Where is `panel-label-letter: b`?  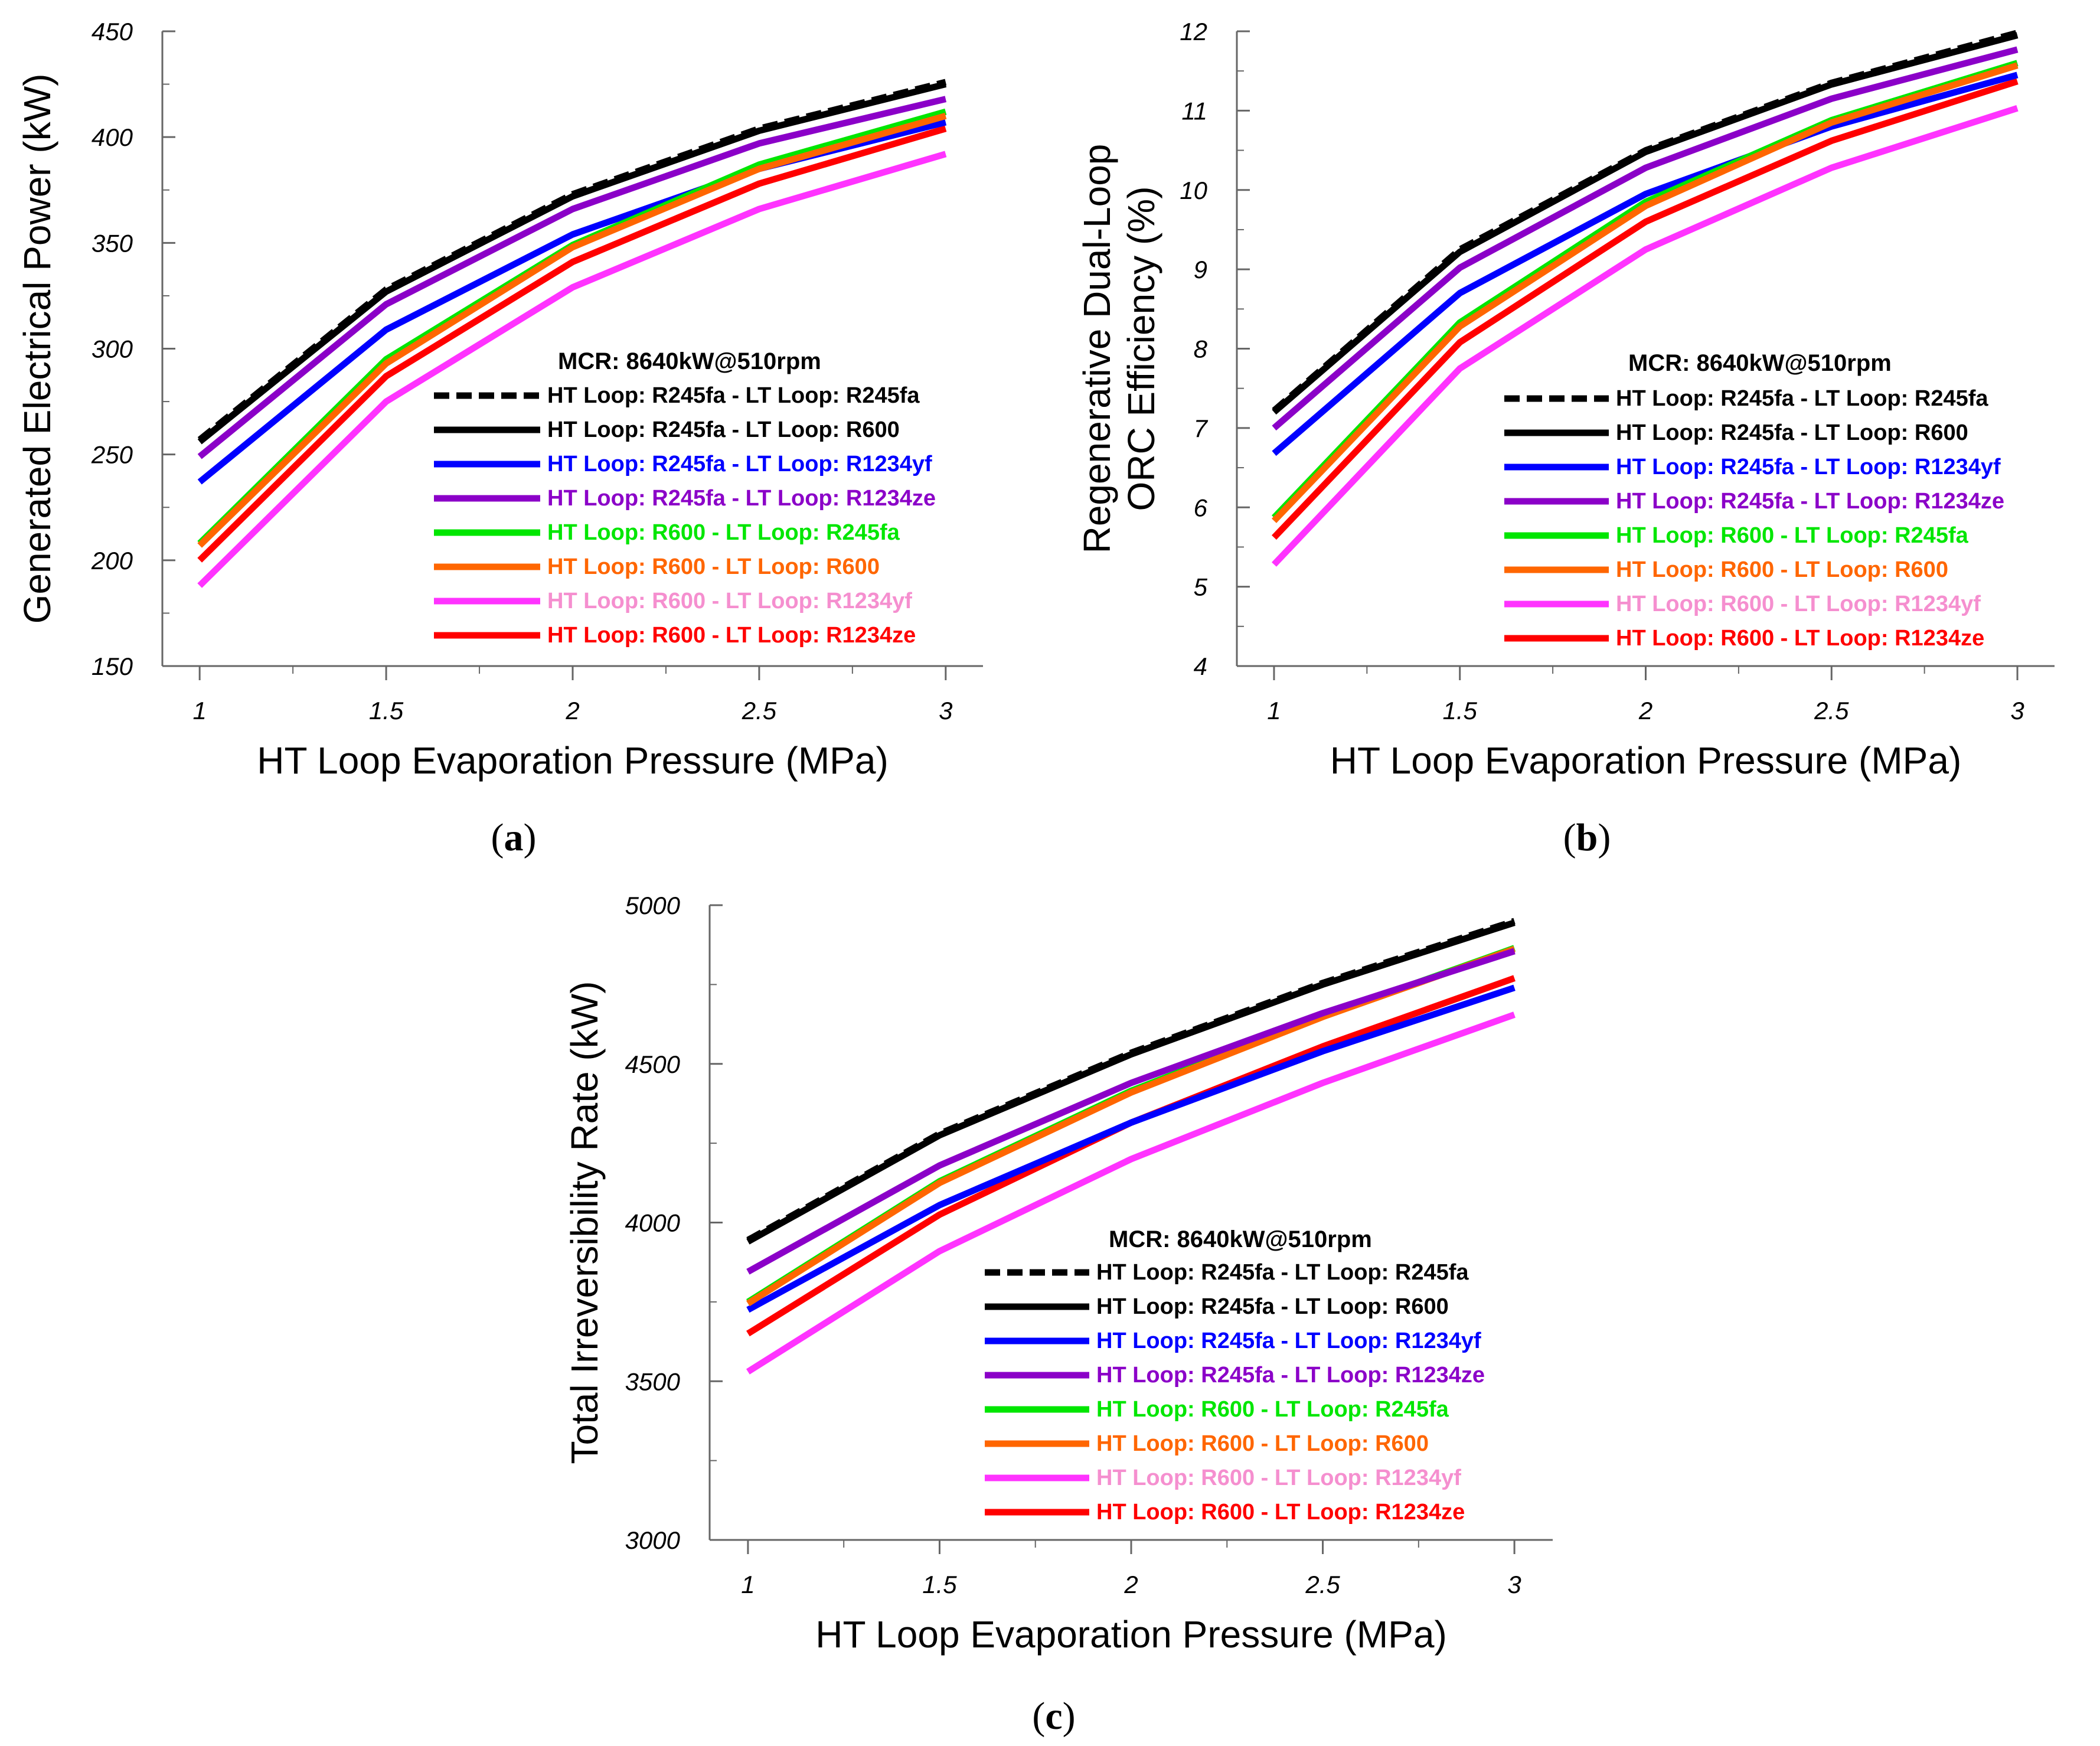 panel-label-letter: b is located at coordinates (1587, 838).